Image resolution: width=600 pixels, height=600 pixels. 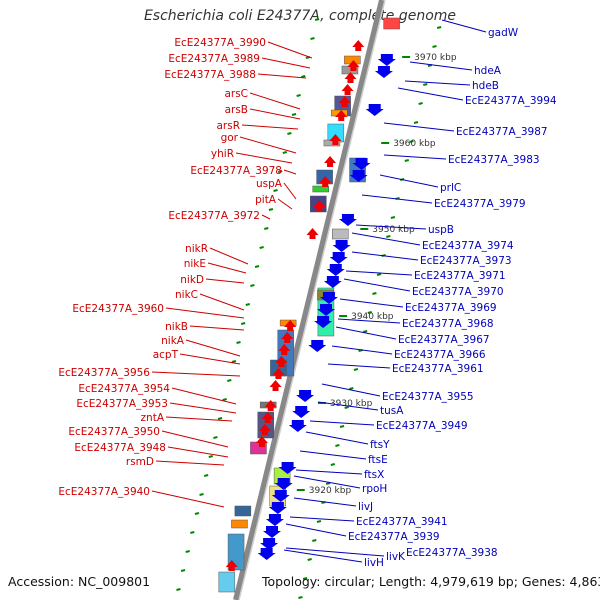 I want to click on gene-label-nikb: nikB, so click(x=176, y=327).